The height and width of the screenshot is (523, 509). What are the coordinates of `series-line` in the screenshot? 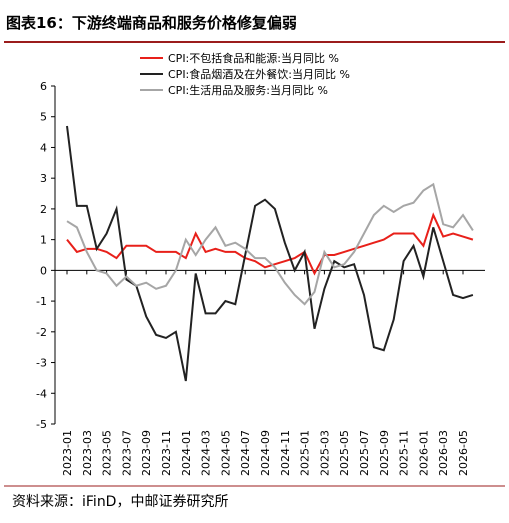 It's located at (270, 244).